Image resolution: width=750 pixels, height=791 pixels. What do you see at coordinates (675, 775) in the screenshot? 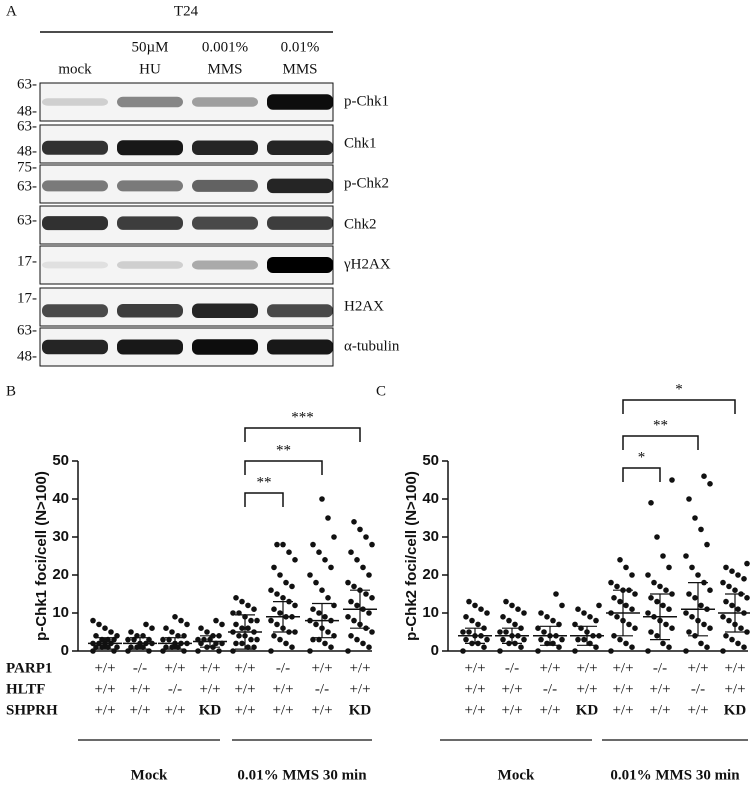
I see `condition-label: 0.01% MMS 30 min` at bounding box center [675, 775].